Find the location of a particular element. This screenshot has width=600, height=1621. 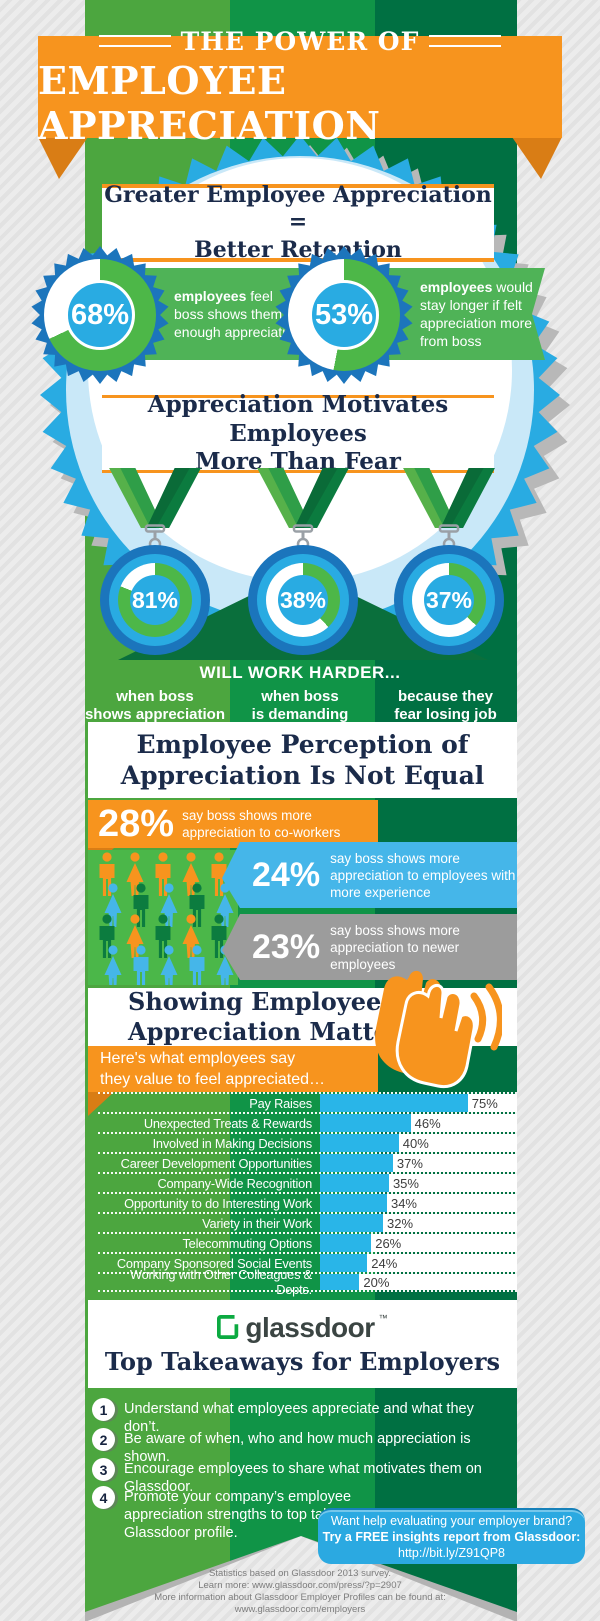

bar-label: Pay Raises is located at coordinates (280, 1103).